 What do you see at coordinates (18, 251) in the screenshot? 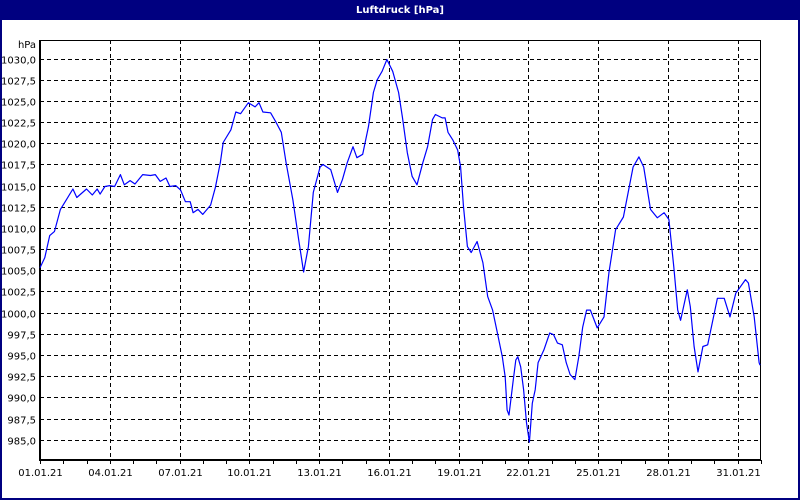
I see `y-tick-label: 1007,5` at bounding box center [18, 251].